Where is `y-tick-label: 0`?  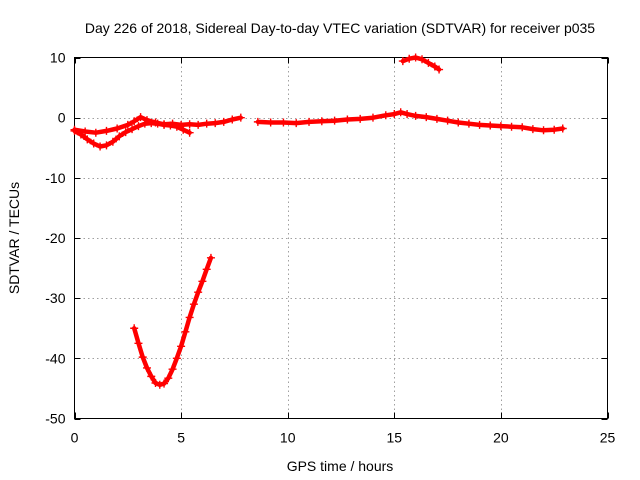
y-tick-label: 0 is located at coordinates (62, 118).